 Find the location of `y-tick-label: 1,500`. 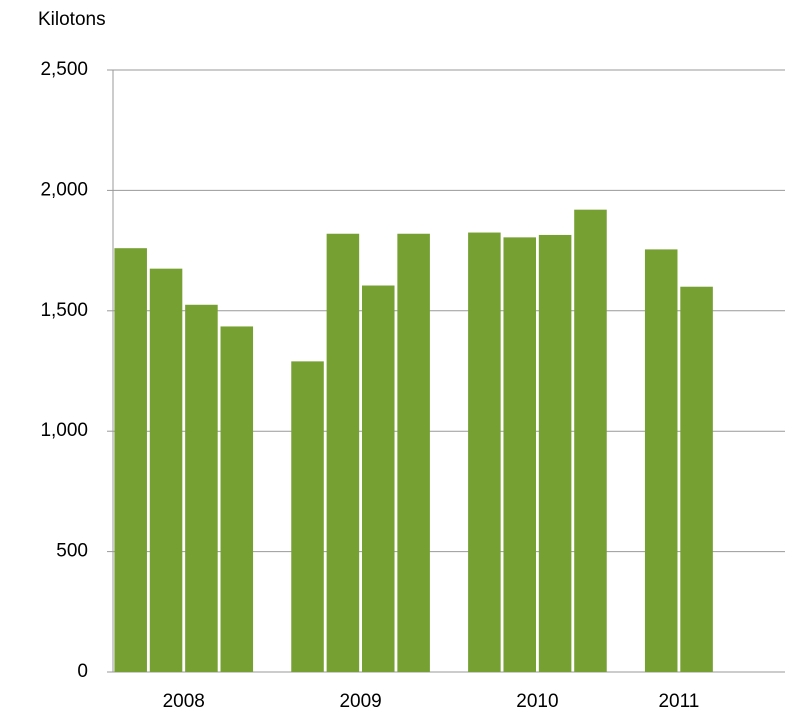

y-tick-label: 1,500 is located at coordinates (64, 310).